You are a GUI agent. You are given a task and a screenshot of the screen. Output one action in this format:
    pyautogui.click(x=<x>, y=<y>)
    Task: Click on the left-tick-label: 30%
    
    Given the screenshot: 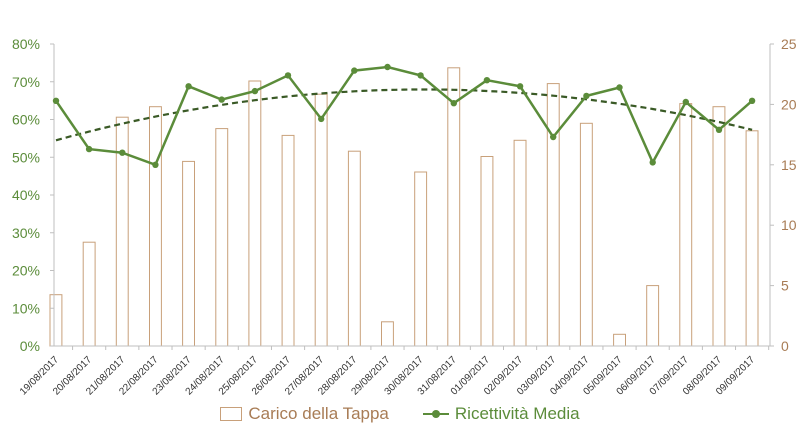 What is the action you would take?
    pyautogui.click(x=26, y=233)
    